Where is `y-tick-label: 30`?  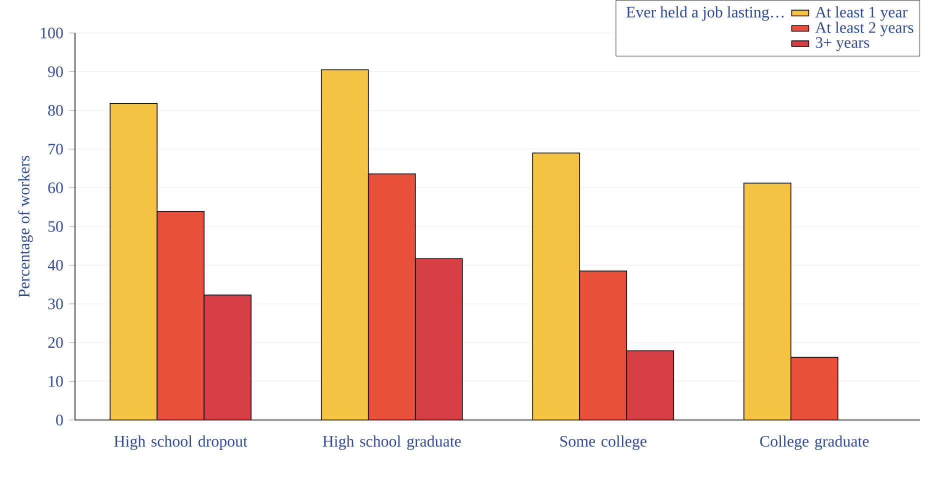
y-tick-label: 30 is located at coordinates (55, 304).